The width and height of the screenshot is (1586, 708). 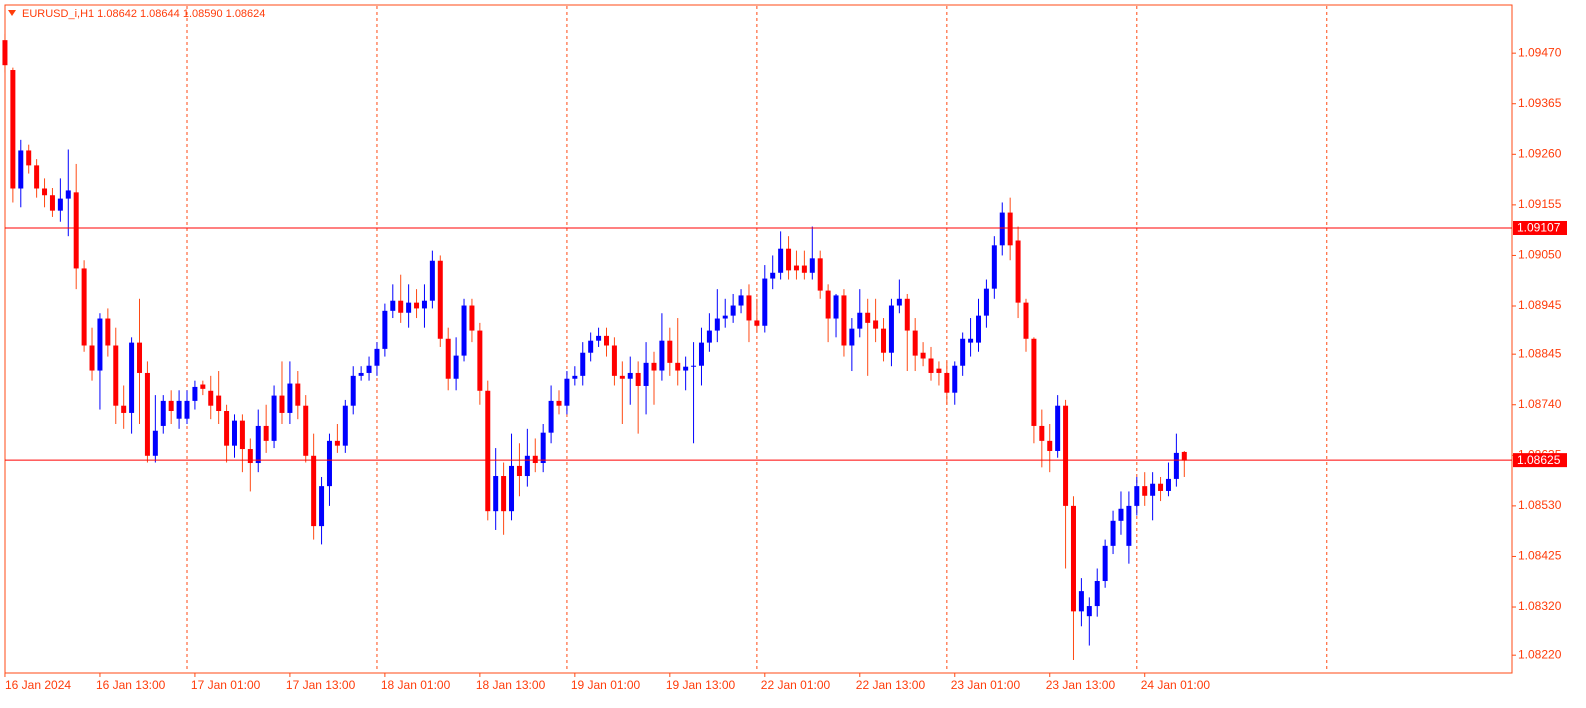 I want to click on x-tick-label: 17 Jan 01:00, so click(x=226, y=685).